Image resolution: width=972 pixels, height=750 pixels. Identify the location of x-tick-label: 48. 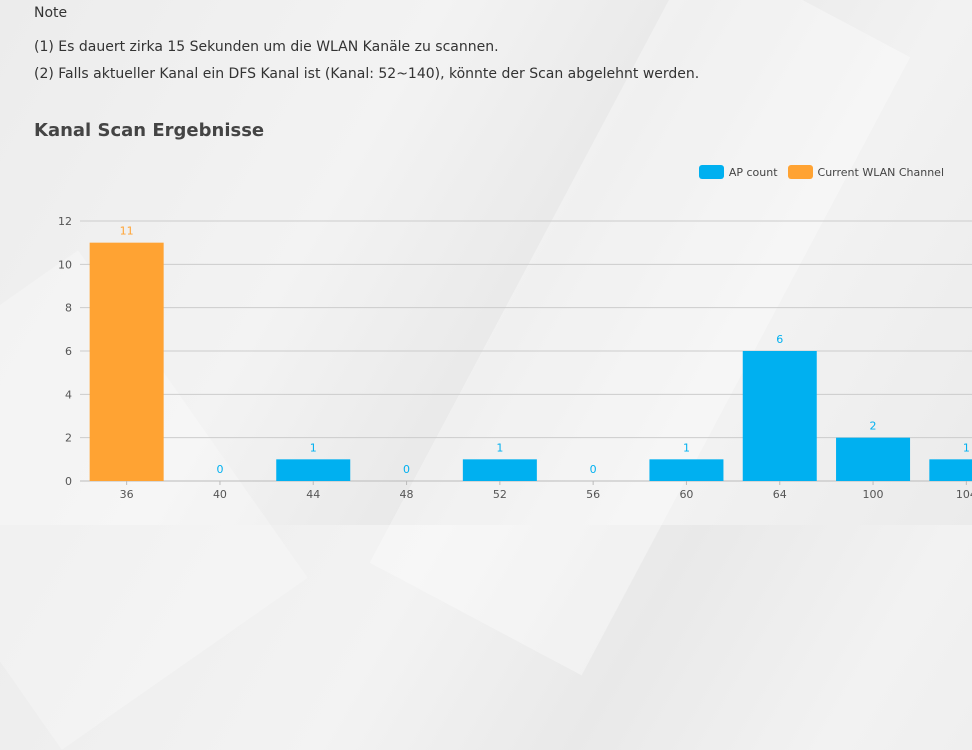
(407, 494).